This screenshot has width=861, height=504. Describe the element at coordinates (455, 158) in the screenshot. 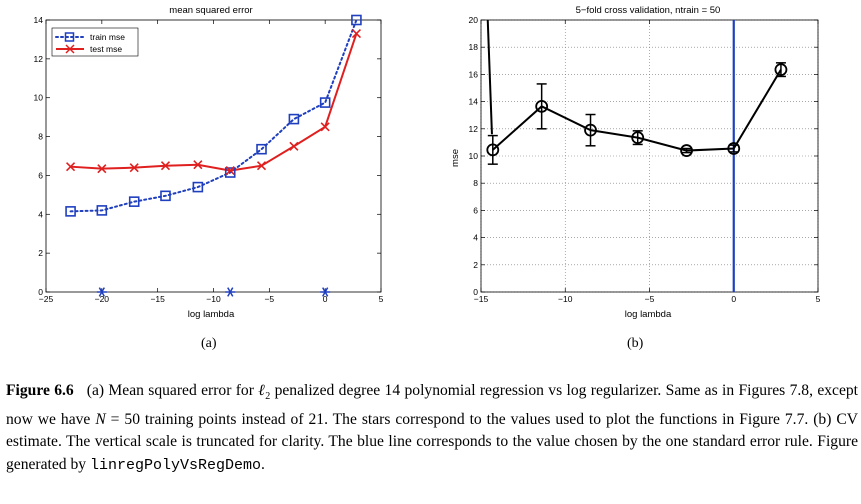

I see `chart-b-ylabel: mse` at that location.